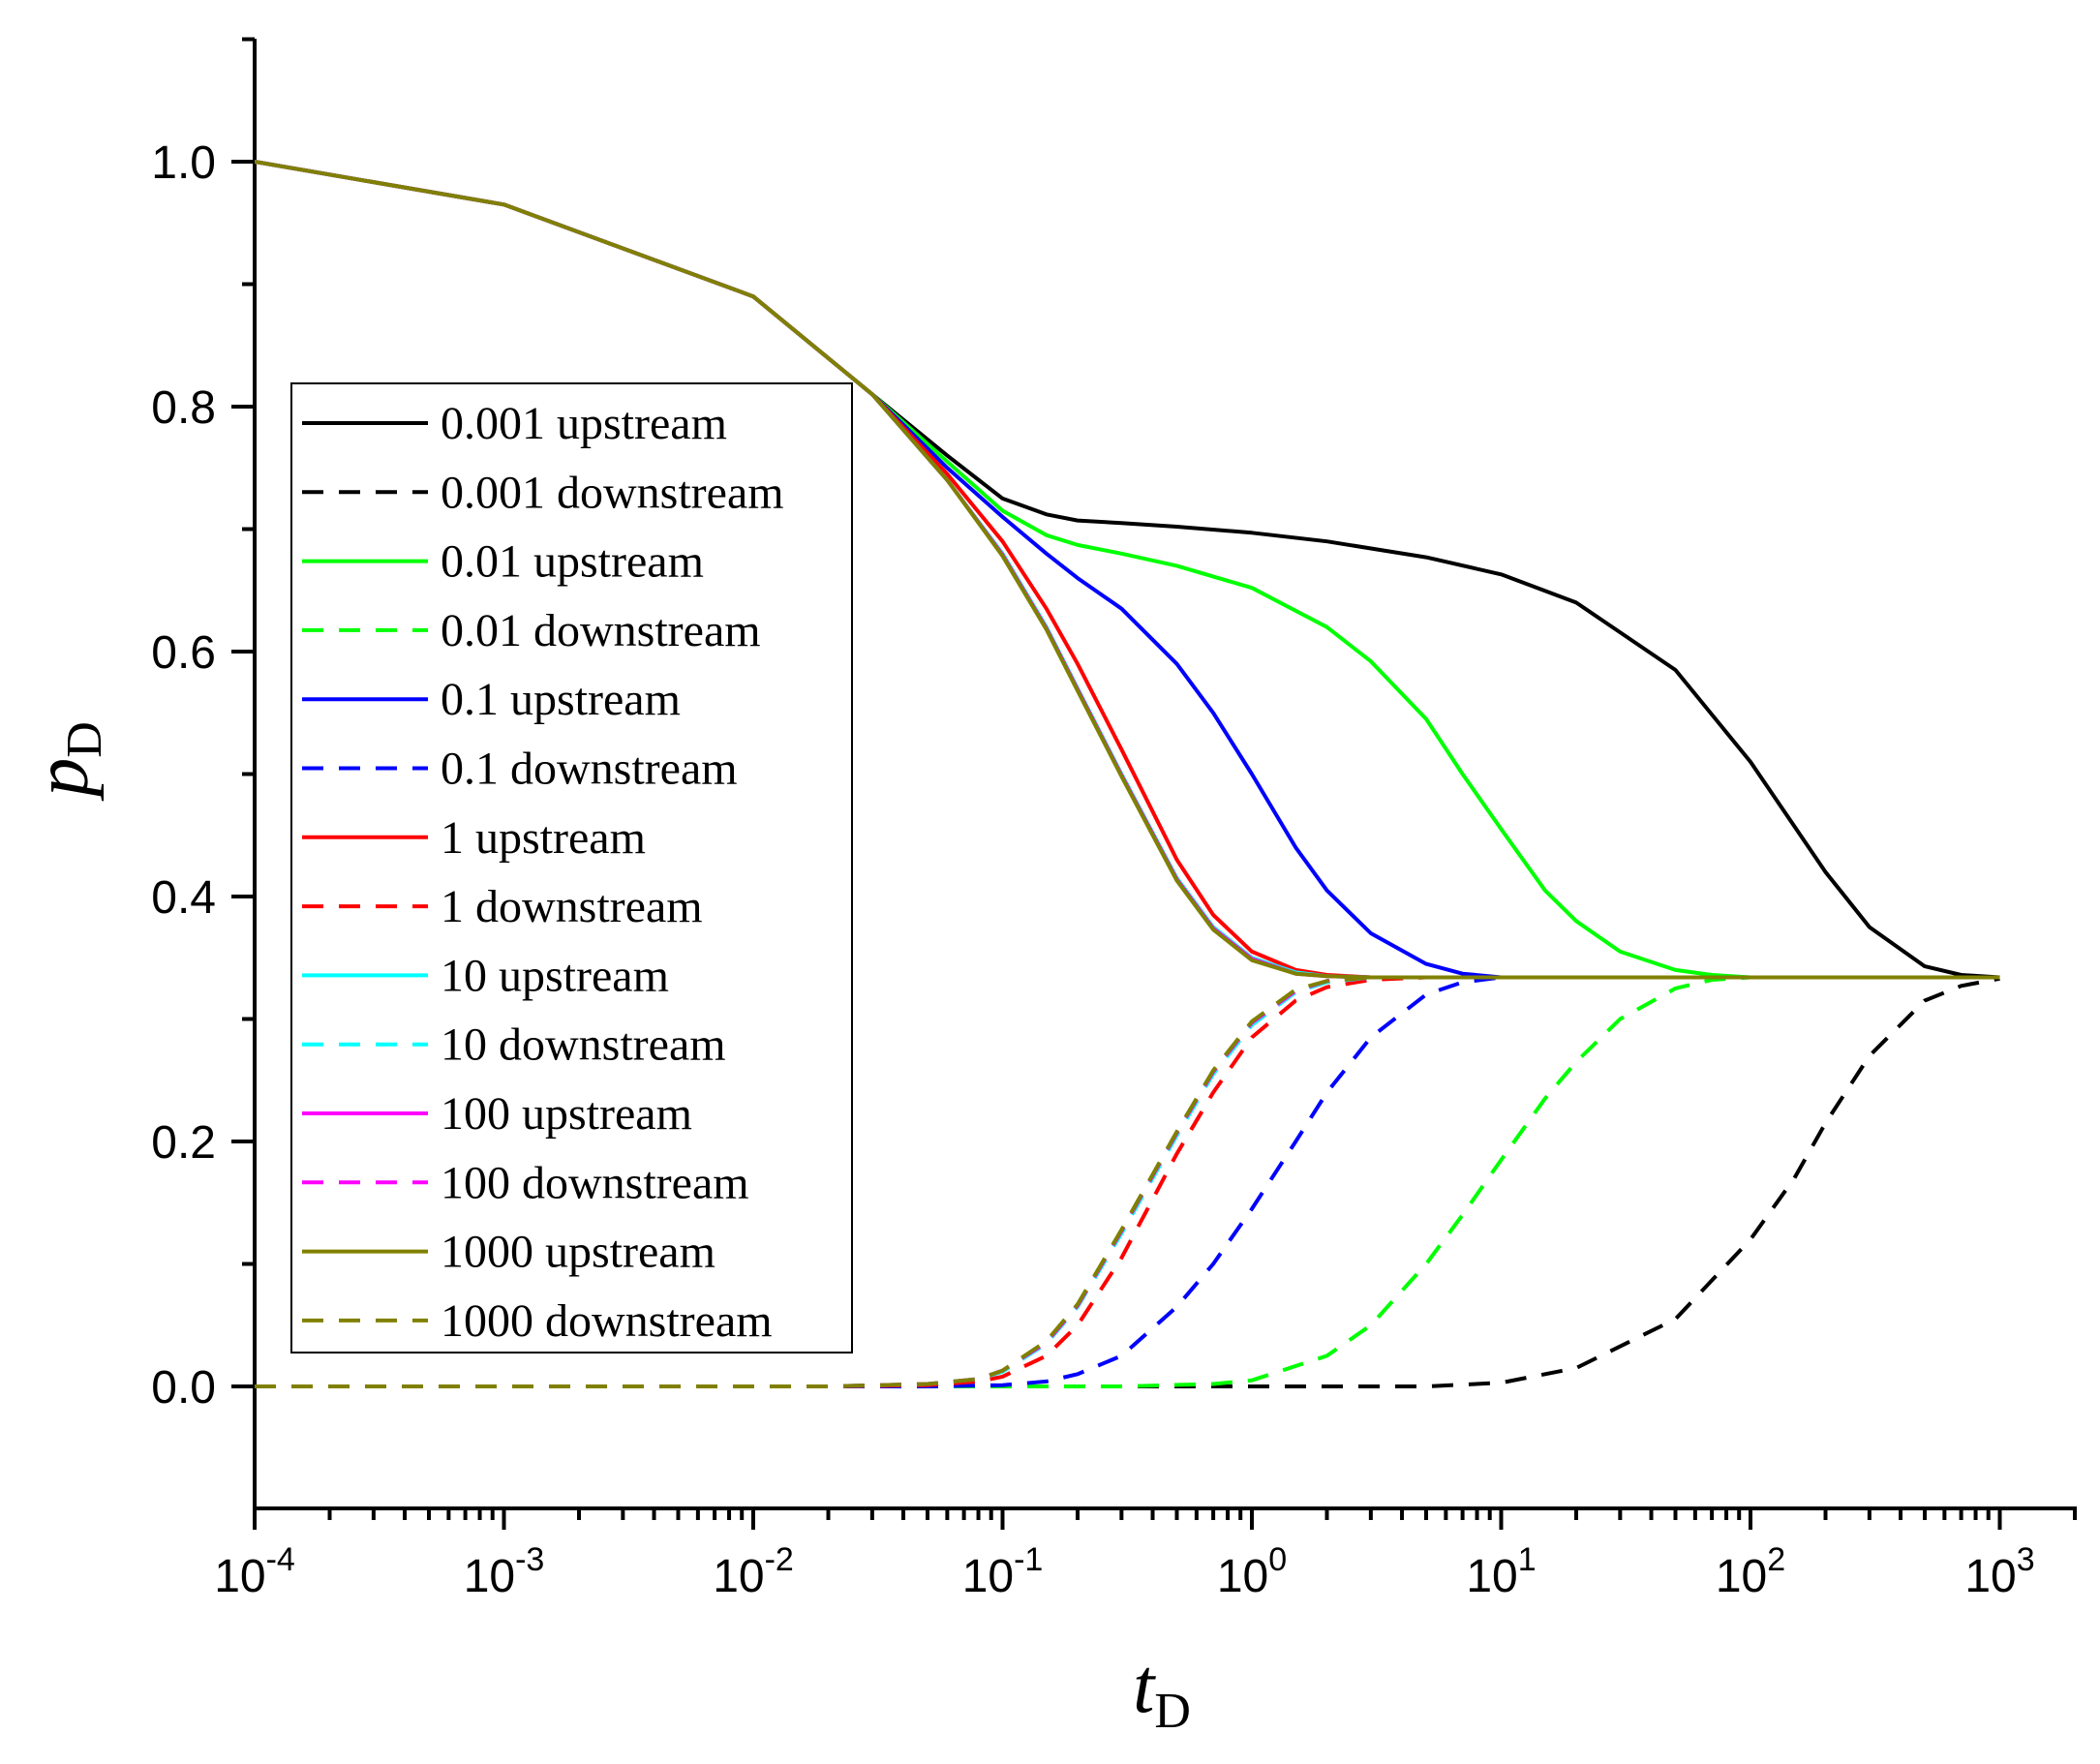 The image size is (2100, 1764). I want to click on y-tick-label: 0.6, so click(183, 653).